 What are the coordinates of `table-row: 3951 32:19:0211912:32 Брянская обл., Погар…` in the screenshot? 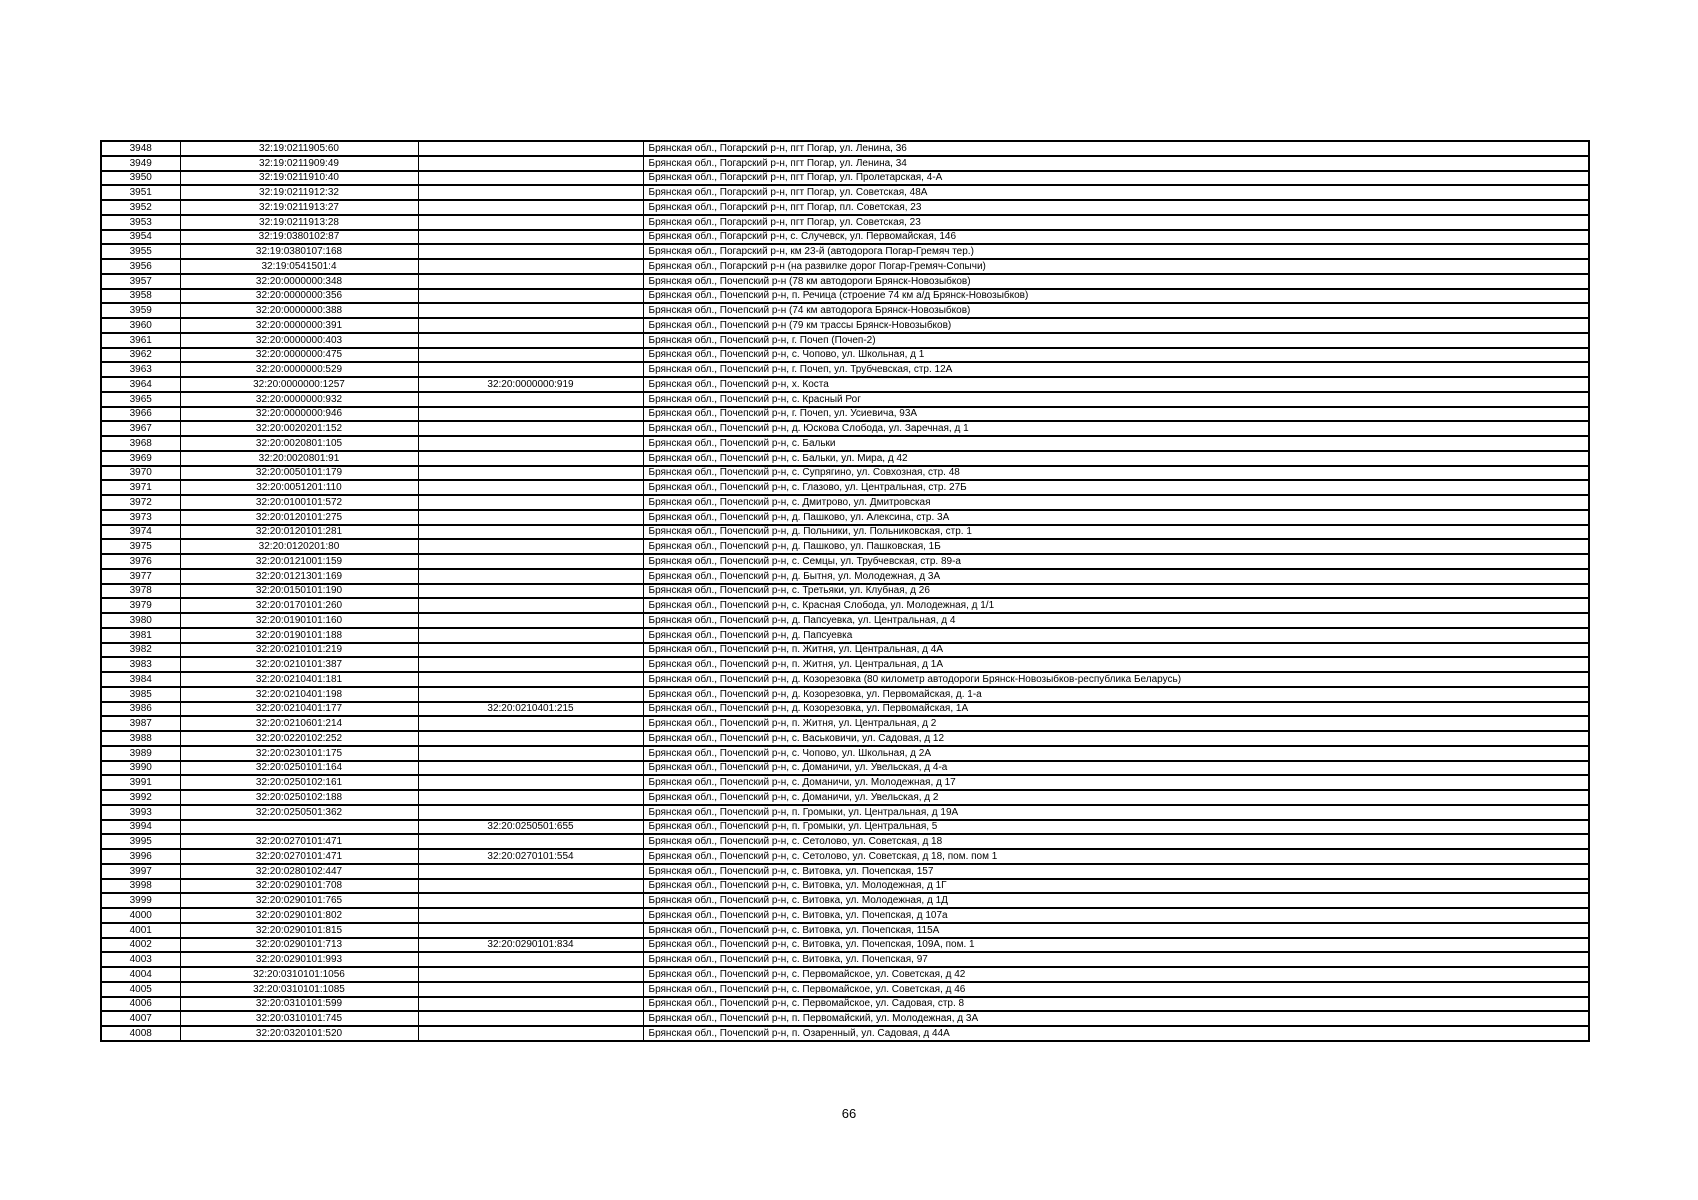 It's located at (845, 192).